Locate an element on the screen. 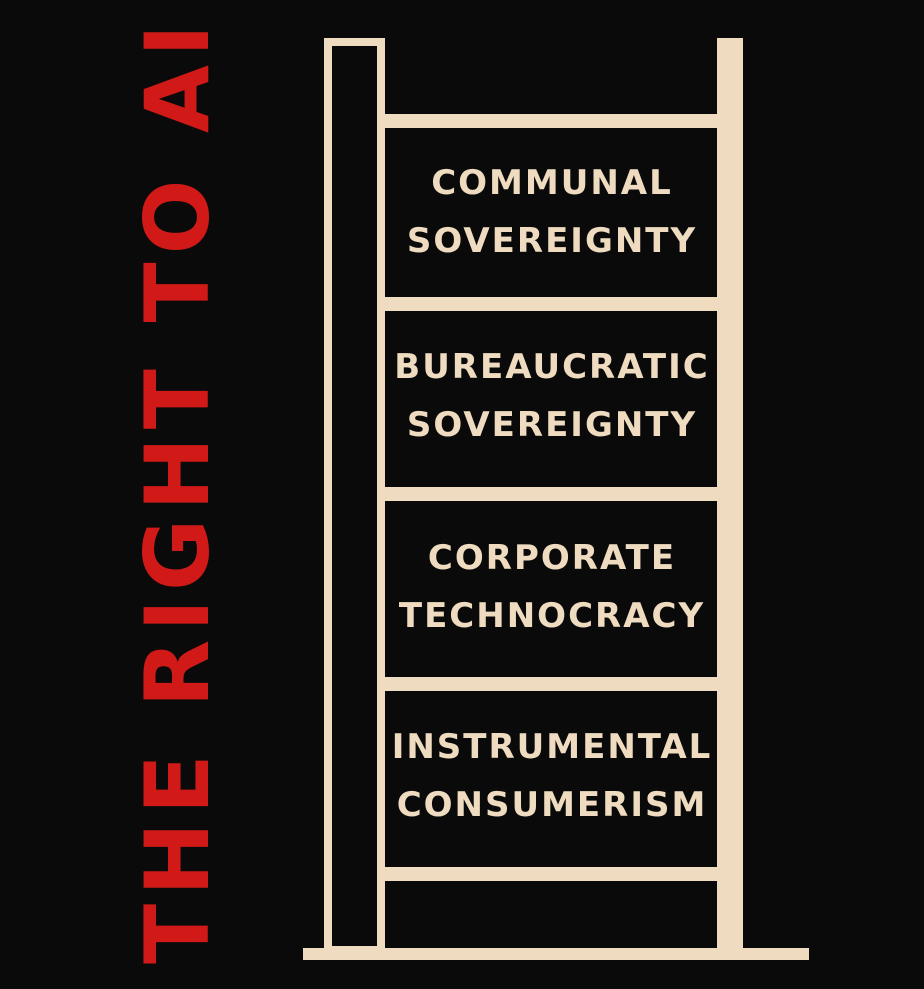 This screenshot has width=924, height=989. rung-label-instrumental-consumerism: INSTRUMENTAL CONSUMERISM is located at coordinates (552, 776).